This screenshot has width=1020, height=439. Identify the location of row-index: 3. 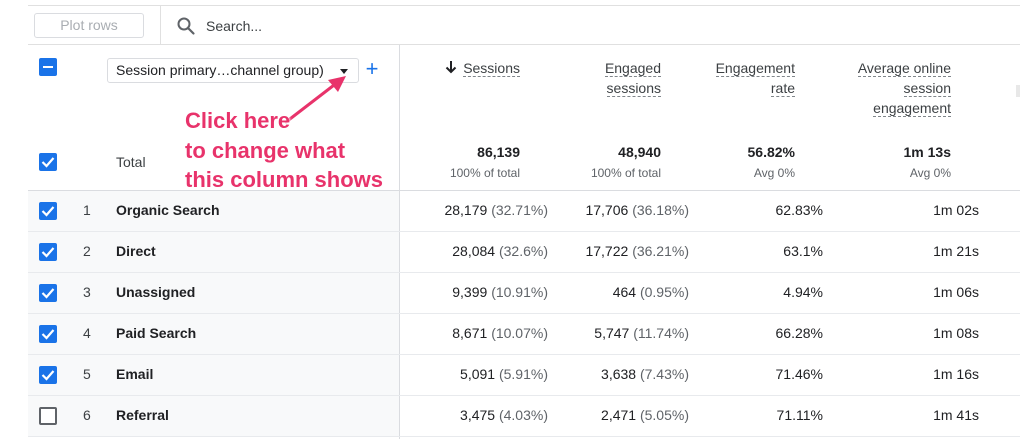
(87, 292).